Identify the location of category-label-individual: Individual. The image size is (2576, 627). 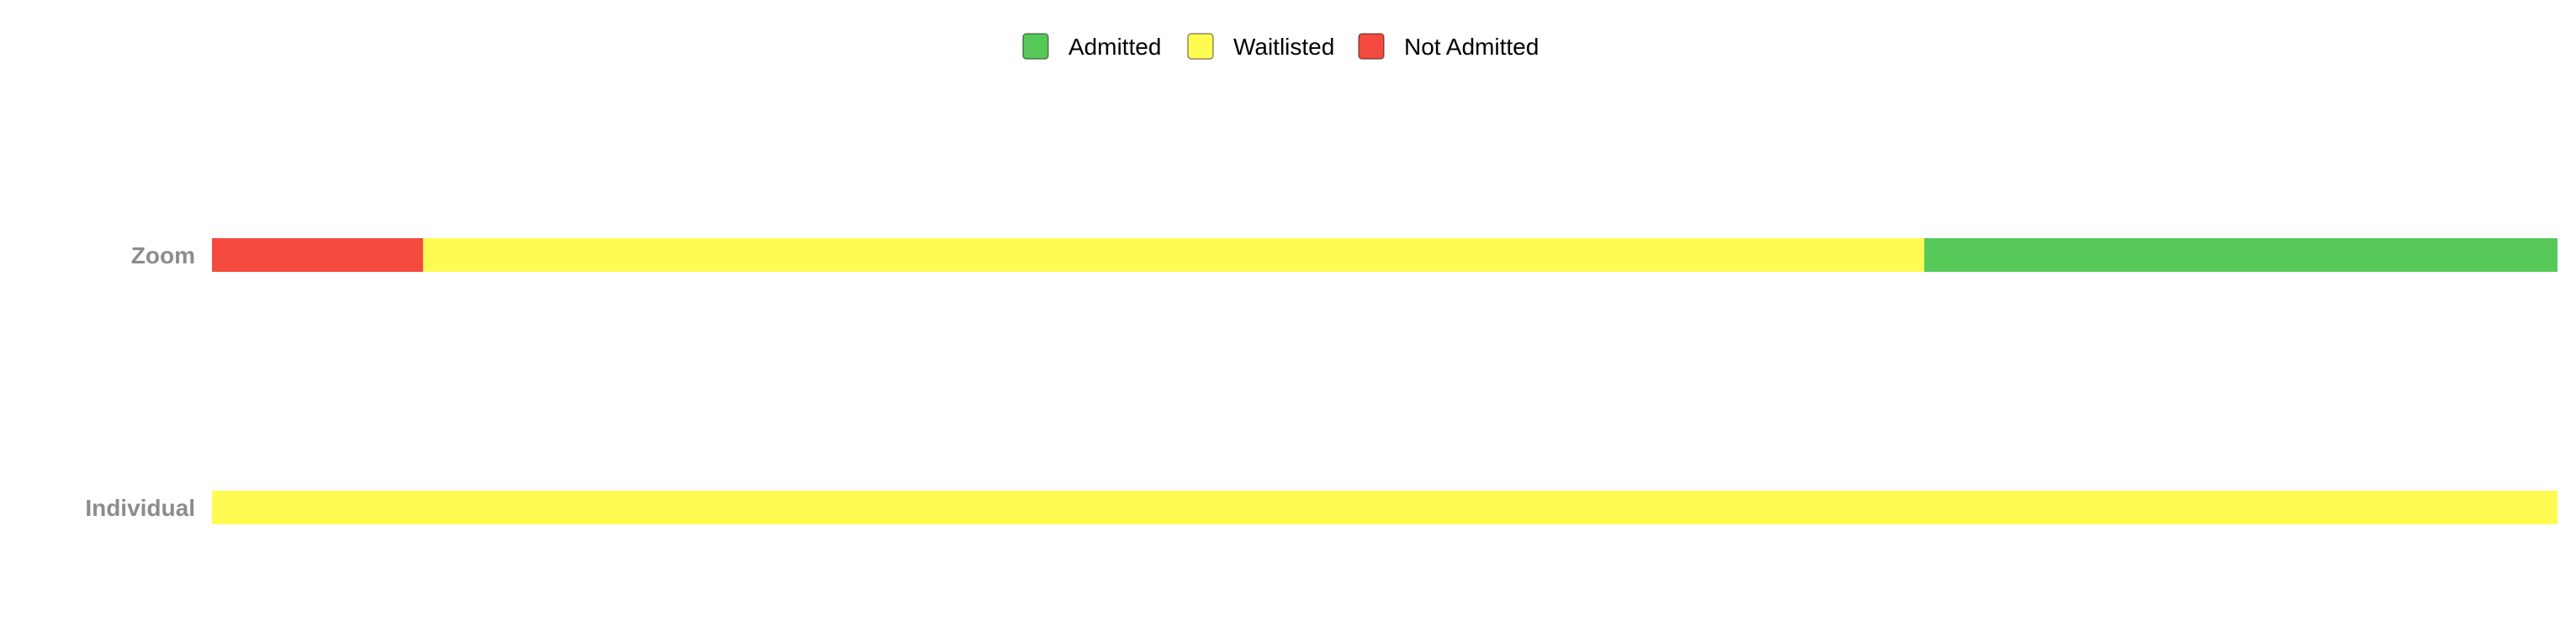
(140, 508).